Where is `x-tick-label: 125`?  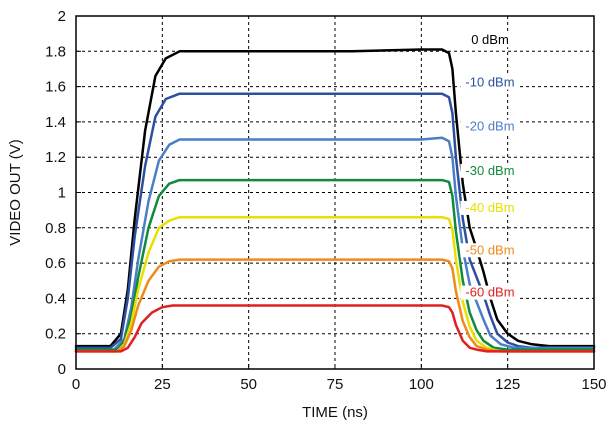 x-tick-label: 125 is located at coordinates (507, 384).